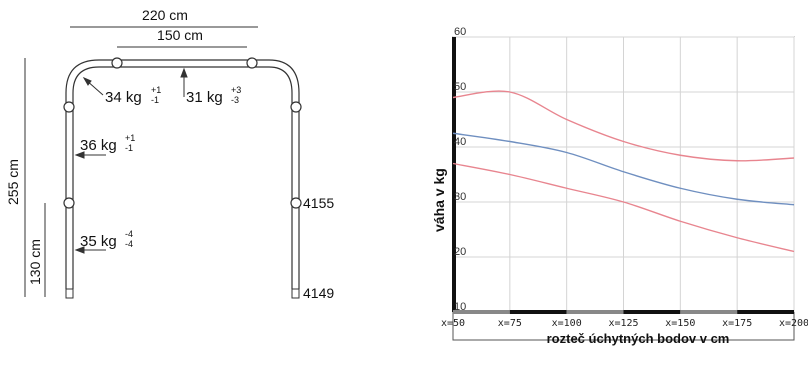 The width and height of the screenshot is (808, 376). Describe the element at coordinates (737, 323) in the screenshot. I see `x-tick-label: x=175` at that location.